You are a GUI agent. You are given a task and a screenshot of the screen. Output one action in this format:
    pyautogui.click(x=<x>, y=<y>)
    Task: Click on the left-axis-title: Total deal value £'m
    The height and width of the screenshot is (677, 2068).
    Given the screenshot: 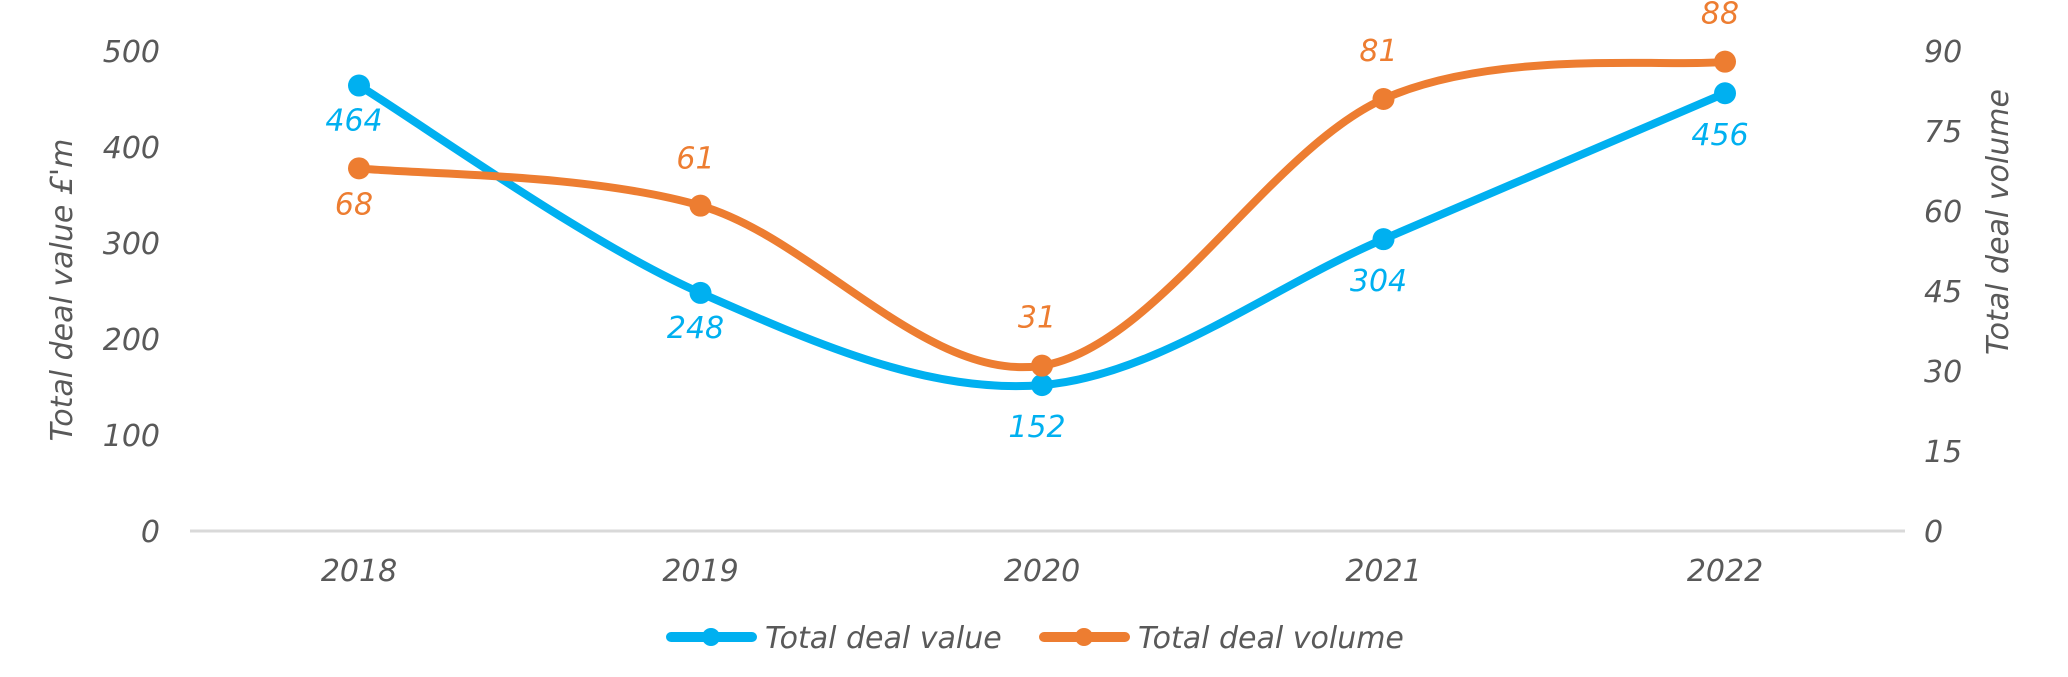 What is the action you would take?
    pyautogui.click(x=62, y=290)
    